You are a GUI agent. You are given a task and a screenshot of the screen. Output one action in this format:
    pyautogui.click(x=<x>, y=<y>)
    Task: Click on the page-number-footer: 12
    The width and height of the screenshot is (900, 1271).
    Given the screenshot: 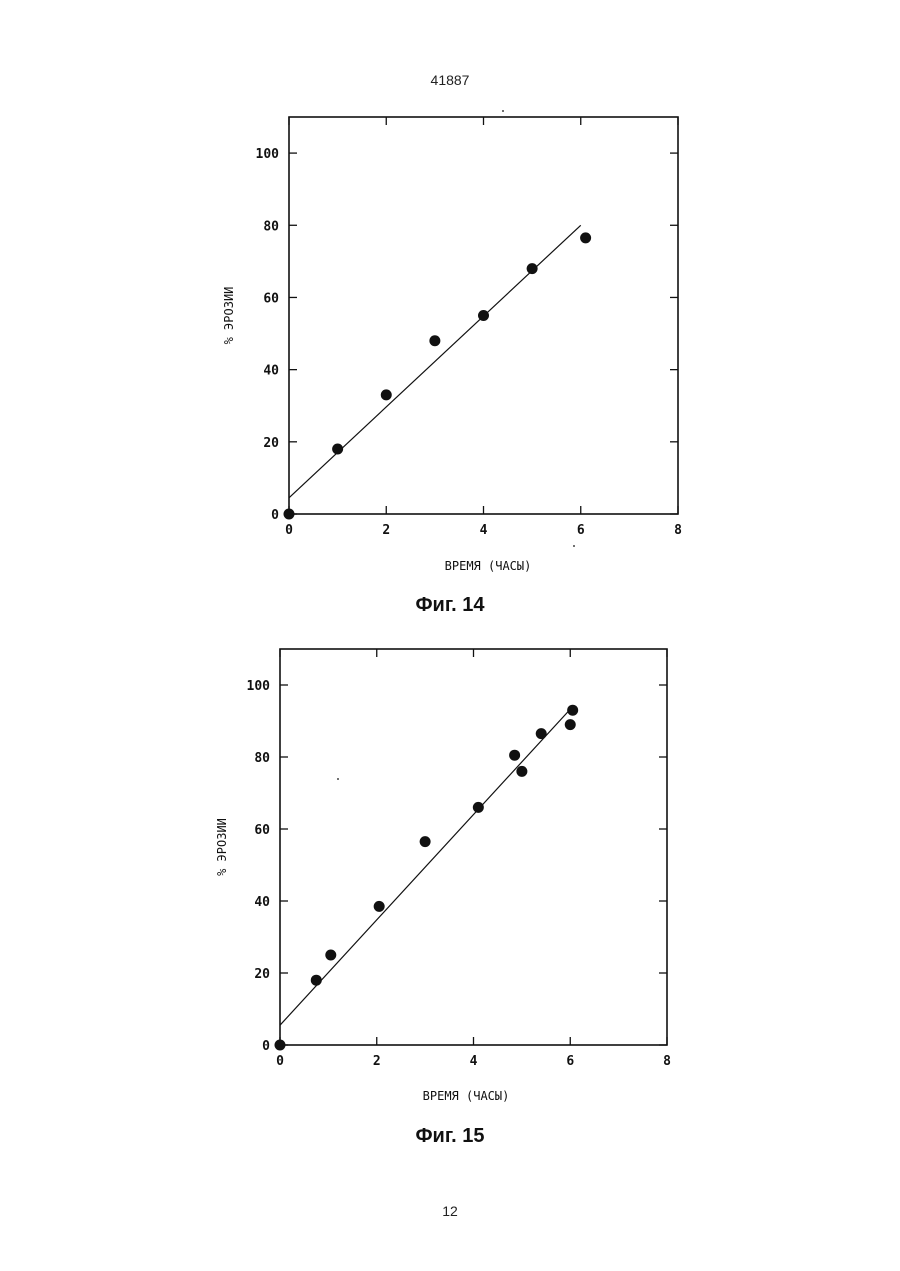 What is the action you would take?
    pyautogui.click(x=450, y=1211)
    